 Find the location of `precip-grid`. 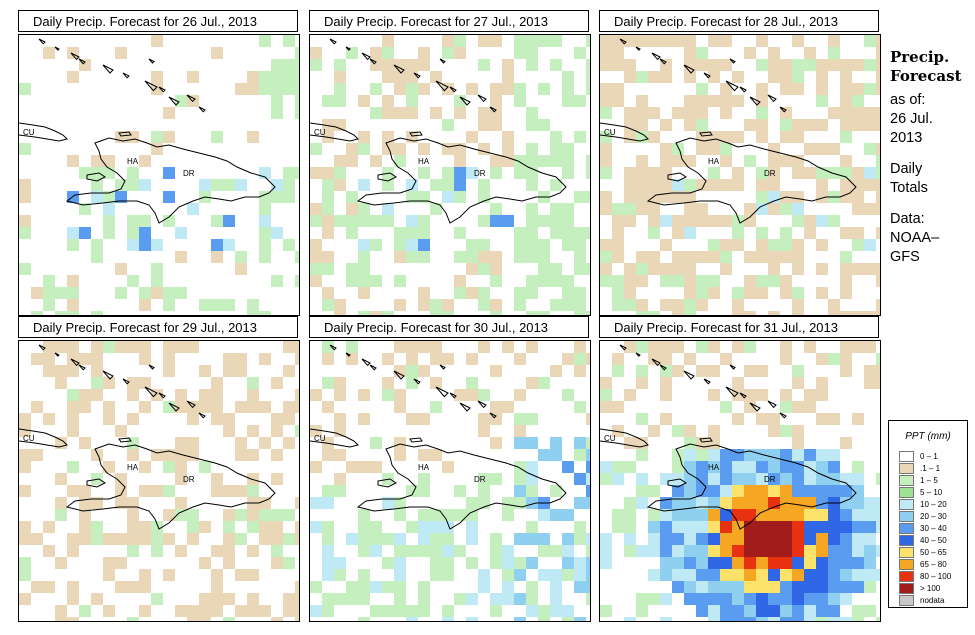

precip-grid is located at coordinates (740, 481).